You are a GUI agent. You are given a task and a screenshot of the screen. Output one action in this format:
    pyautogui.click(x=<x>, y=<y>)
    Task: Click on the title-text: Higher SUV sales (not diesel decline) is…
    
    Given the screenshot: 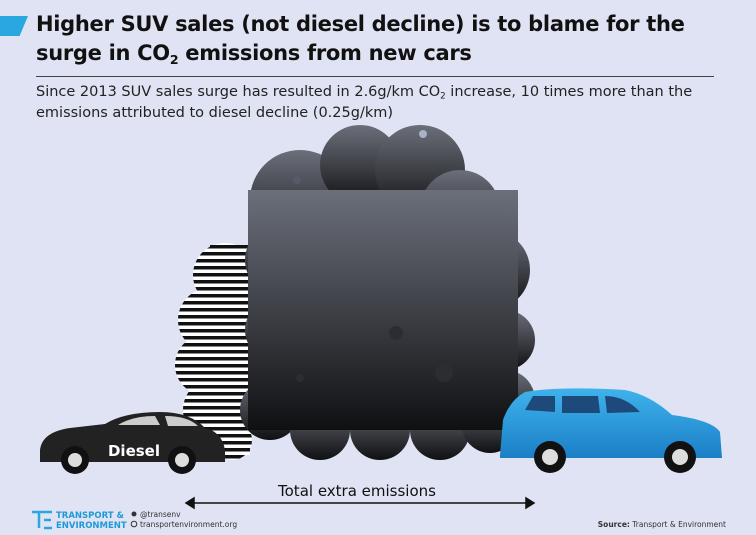 What is the action you would take?
    pyautogui.click(x=364, y=38)
    